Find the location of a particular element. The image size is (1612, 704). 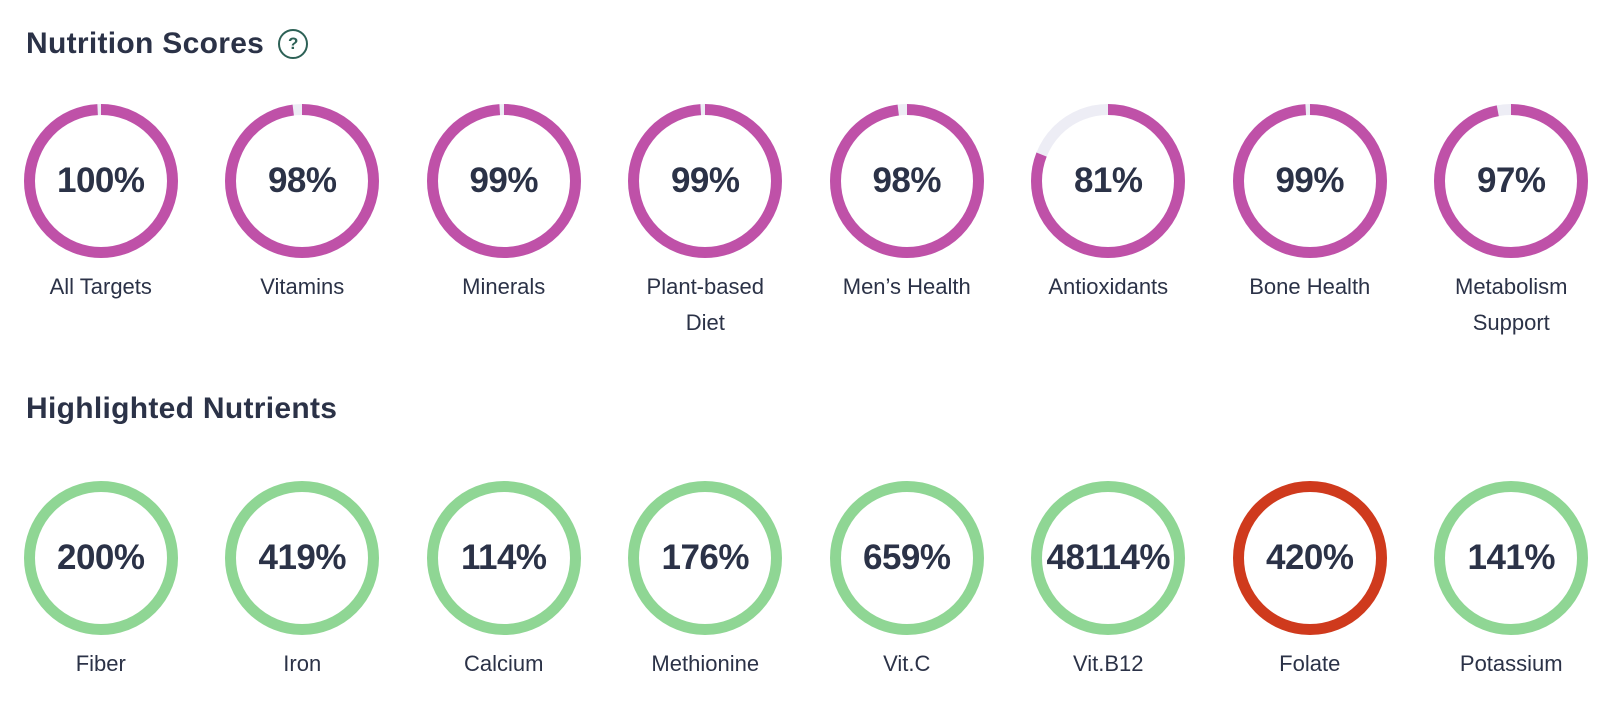

help-icon-glyph: ? is located at coordinates (293, 43).